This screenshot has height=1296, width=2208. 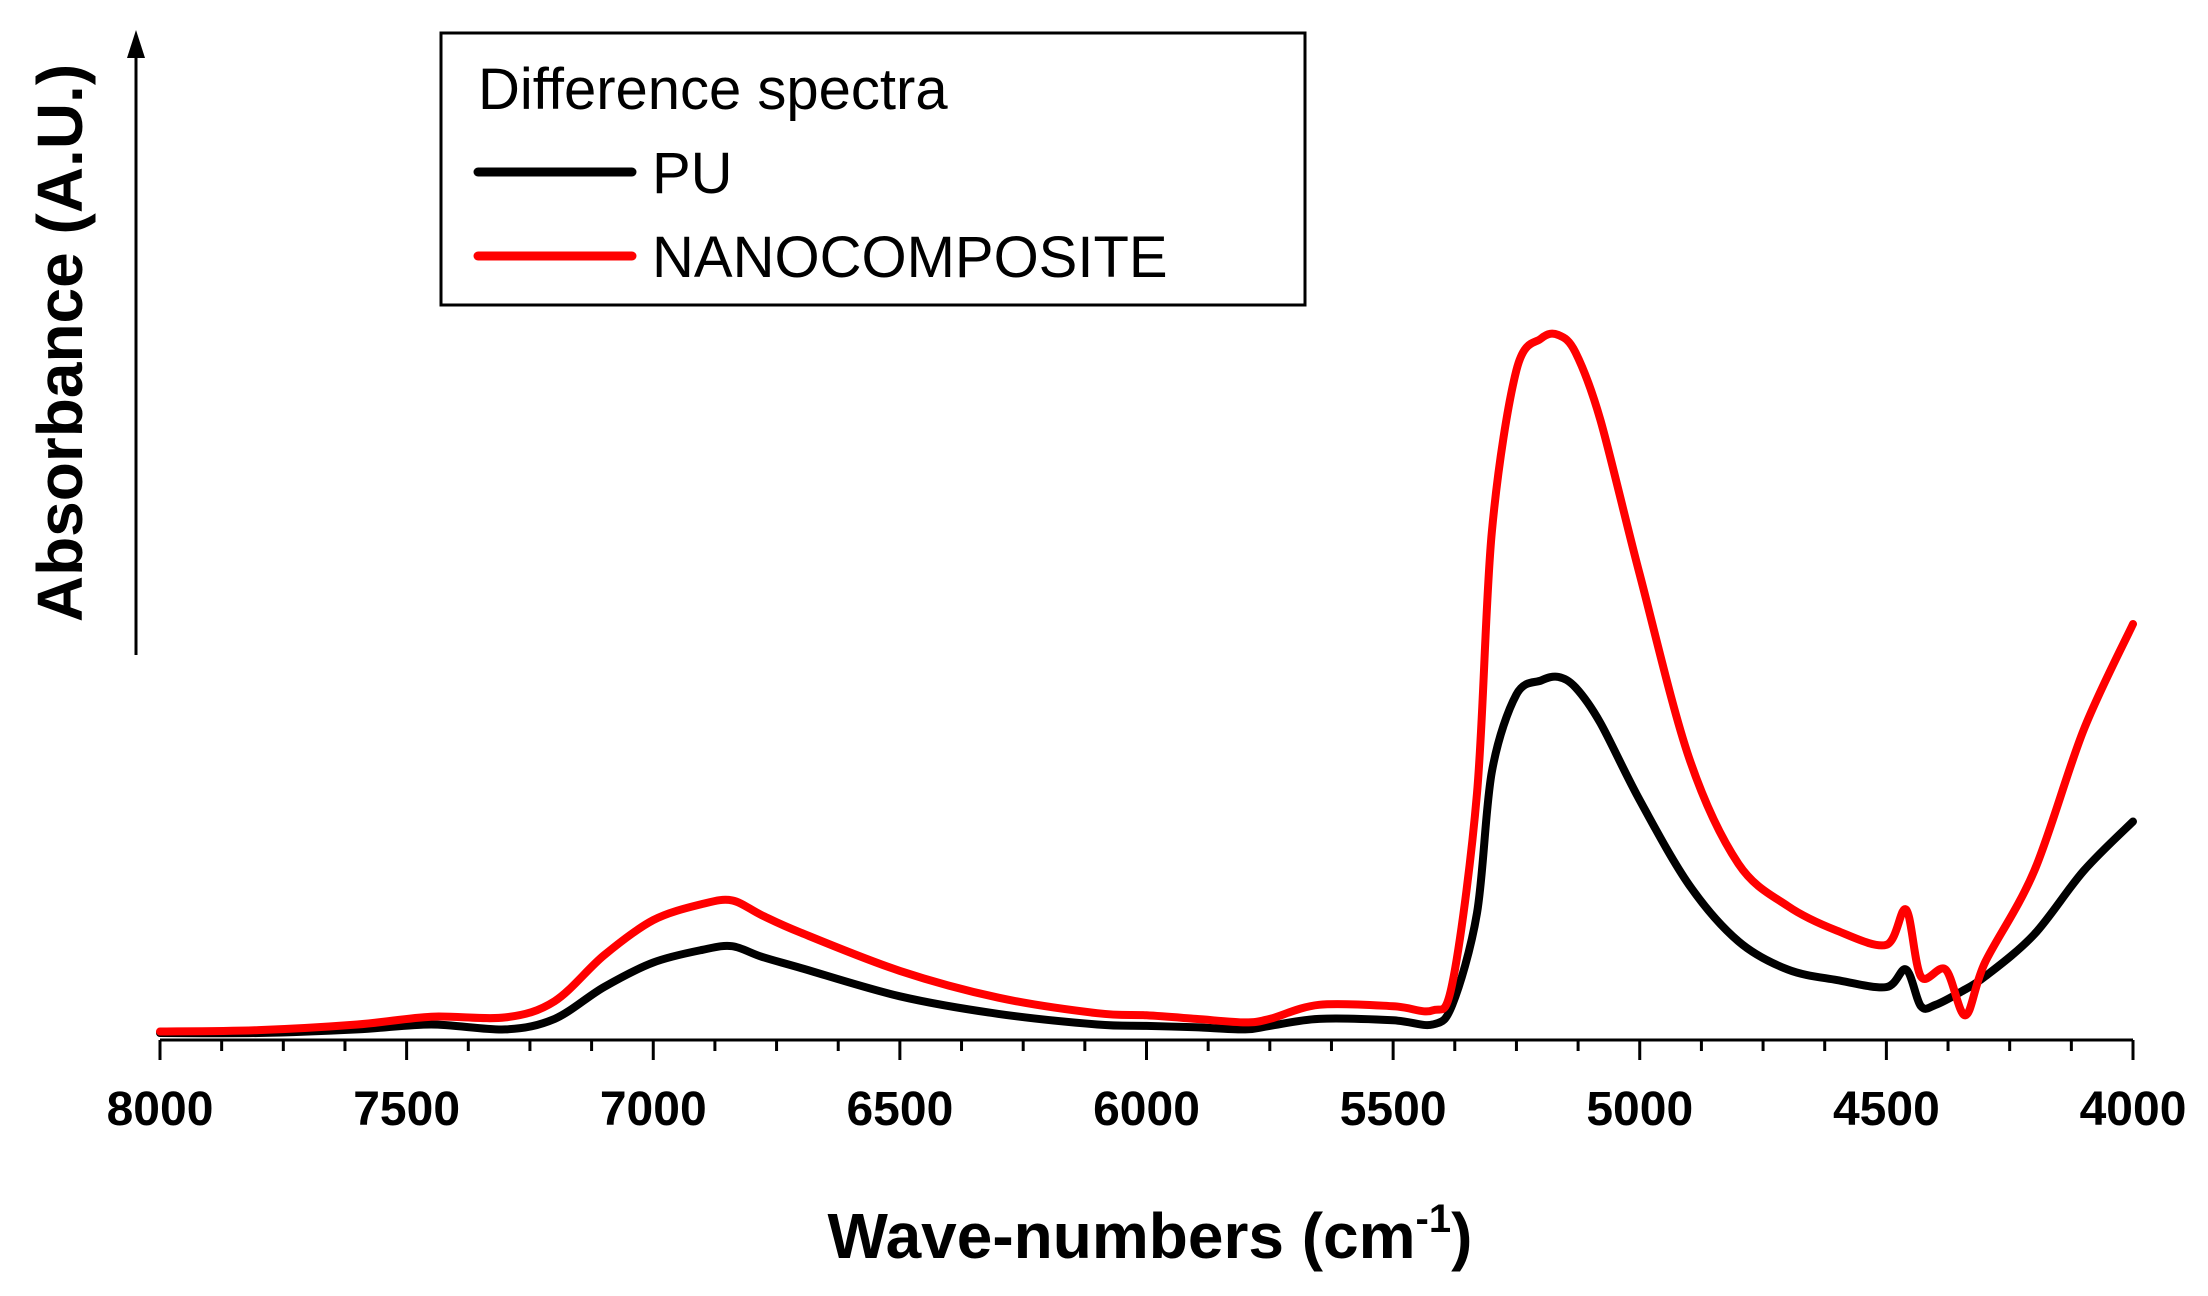 I want to click on x-tick-label: 8000, so click(x=160, y=1109).